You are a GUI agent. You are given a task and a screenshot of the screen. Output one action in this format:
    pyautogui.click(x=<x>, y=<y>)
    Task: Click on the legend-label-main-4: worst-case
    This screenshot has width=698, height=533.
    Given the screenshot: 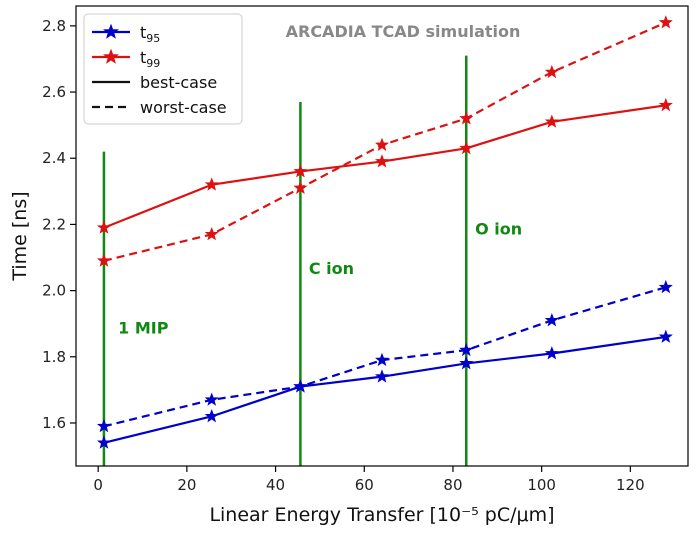 What is the action you would take?
    pyautogui.click(x=183, y=107)
    